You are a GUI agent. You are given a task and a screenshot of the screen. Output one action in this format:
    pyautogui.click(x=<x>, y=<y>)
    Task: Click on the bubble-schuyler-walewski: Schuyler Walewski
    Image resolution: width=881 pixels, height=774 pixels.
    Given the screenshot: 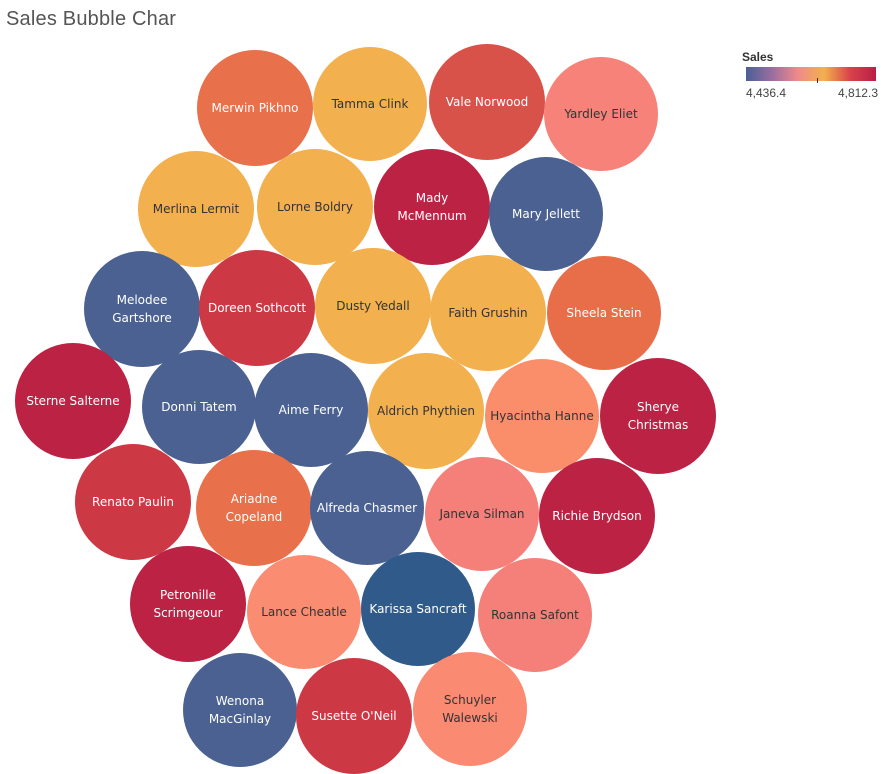 What is the action you would take?
    pyautogui.click(x=470, y=709)
    